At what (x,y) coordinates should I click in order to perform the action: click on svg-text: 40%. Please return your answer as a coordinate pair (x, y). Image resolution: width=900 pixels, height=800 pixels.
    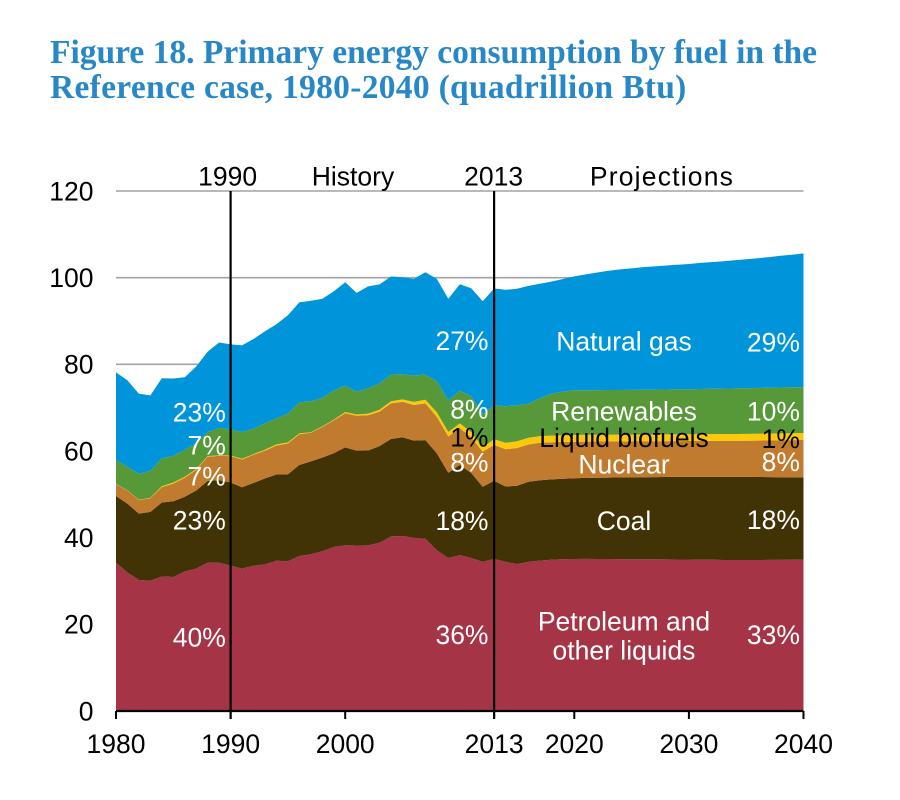
    Looking at the image, I should click on (199, 637).